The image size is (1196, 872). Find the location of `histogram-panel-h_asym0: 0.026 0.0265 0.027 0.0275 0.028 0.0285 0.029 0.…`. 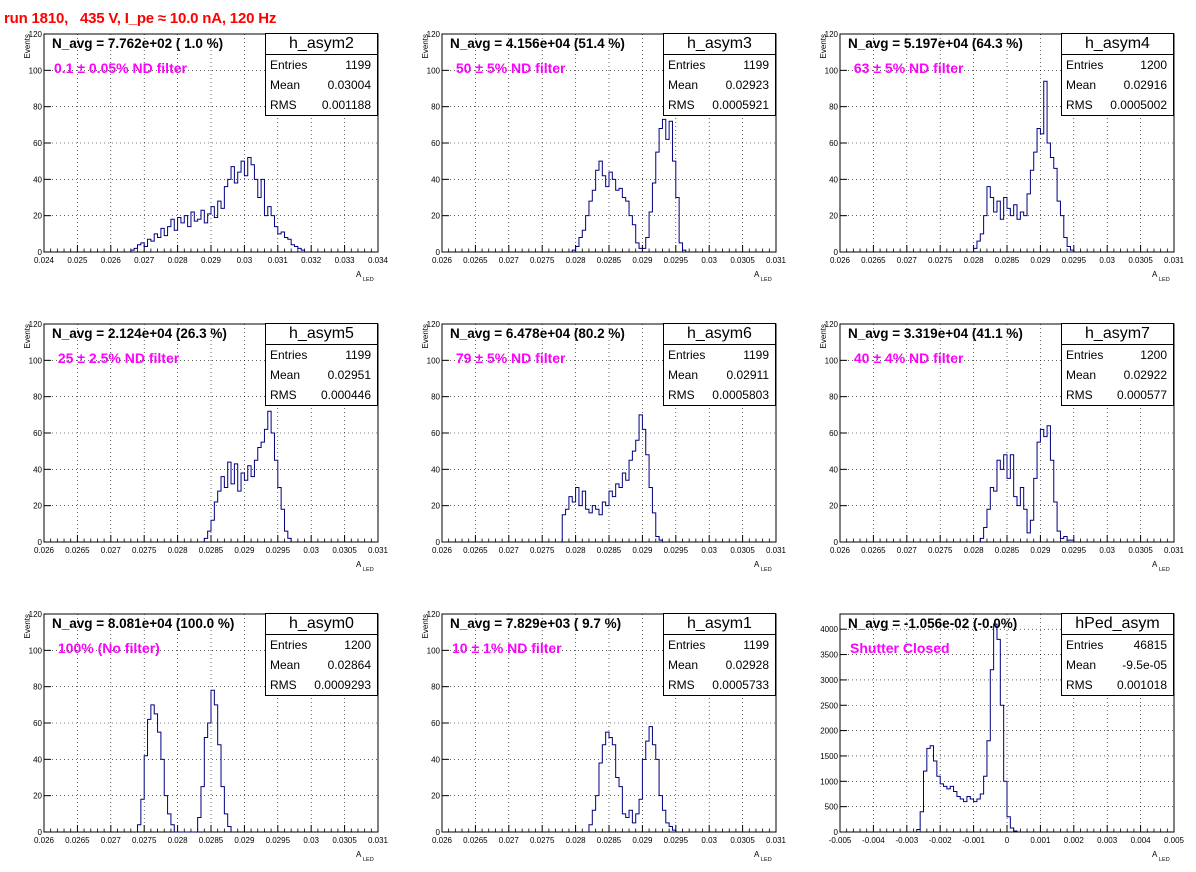

histogram-panel-h_asym0: 0.026 0.0265 0.027 0.0275 0.028 0.0285 0.029 0.… is located at coordinates (199, 725).